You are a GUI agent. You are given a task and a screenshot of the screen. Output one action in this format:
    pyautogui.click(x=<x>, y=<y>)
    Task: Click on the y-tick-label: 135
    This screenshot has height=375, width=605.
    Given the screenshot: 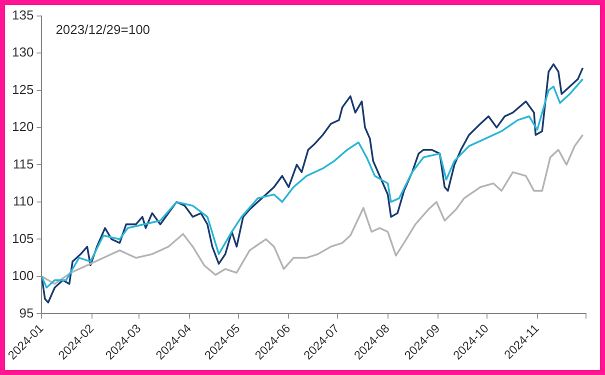 What is the action you would take?
    pyautogui.click(x=23, y=14)
    